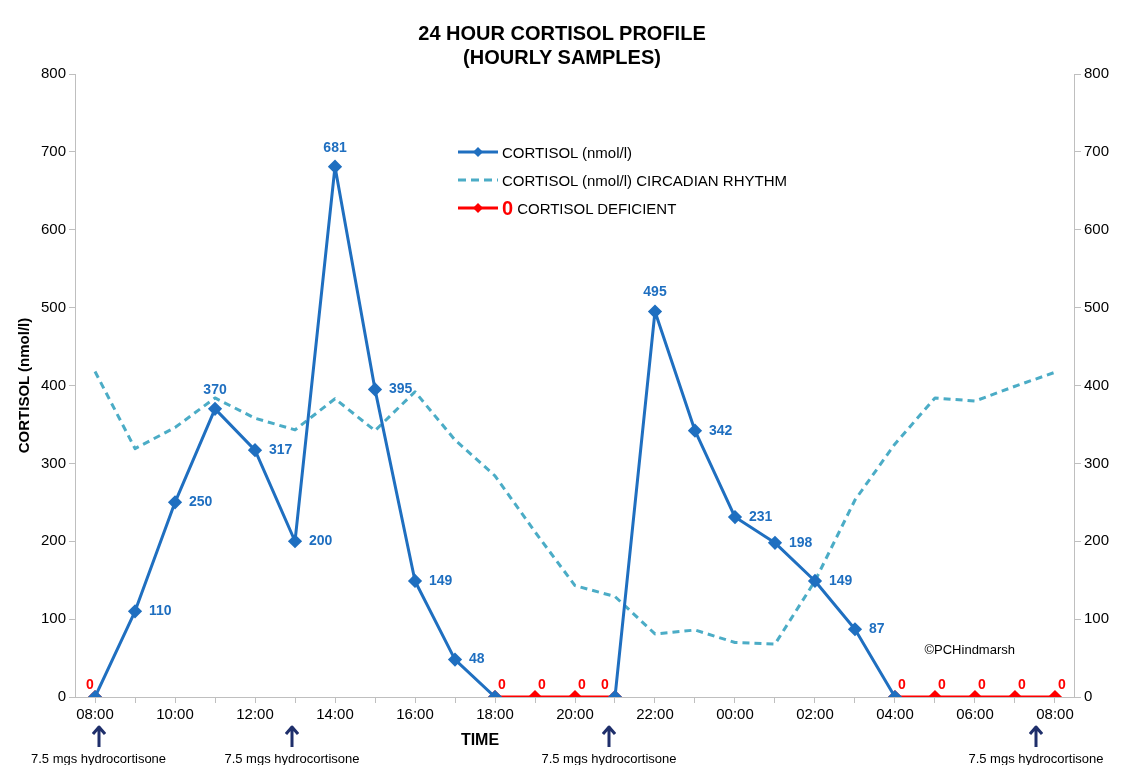 The width and height of the screenshot is (1126, 765). What do you see at coordinates (495, 714) in the screenshot?
I see `x-tick-label: 18:00` at bounding box center [495, 714].